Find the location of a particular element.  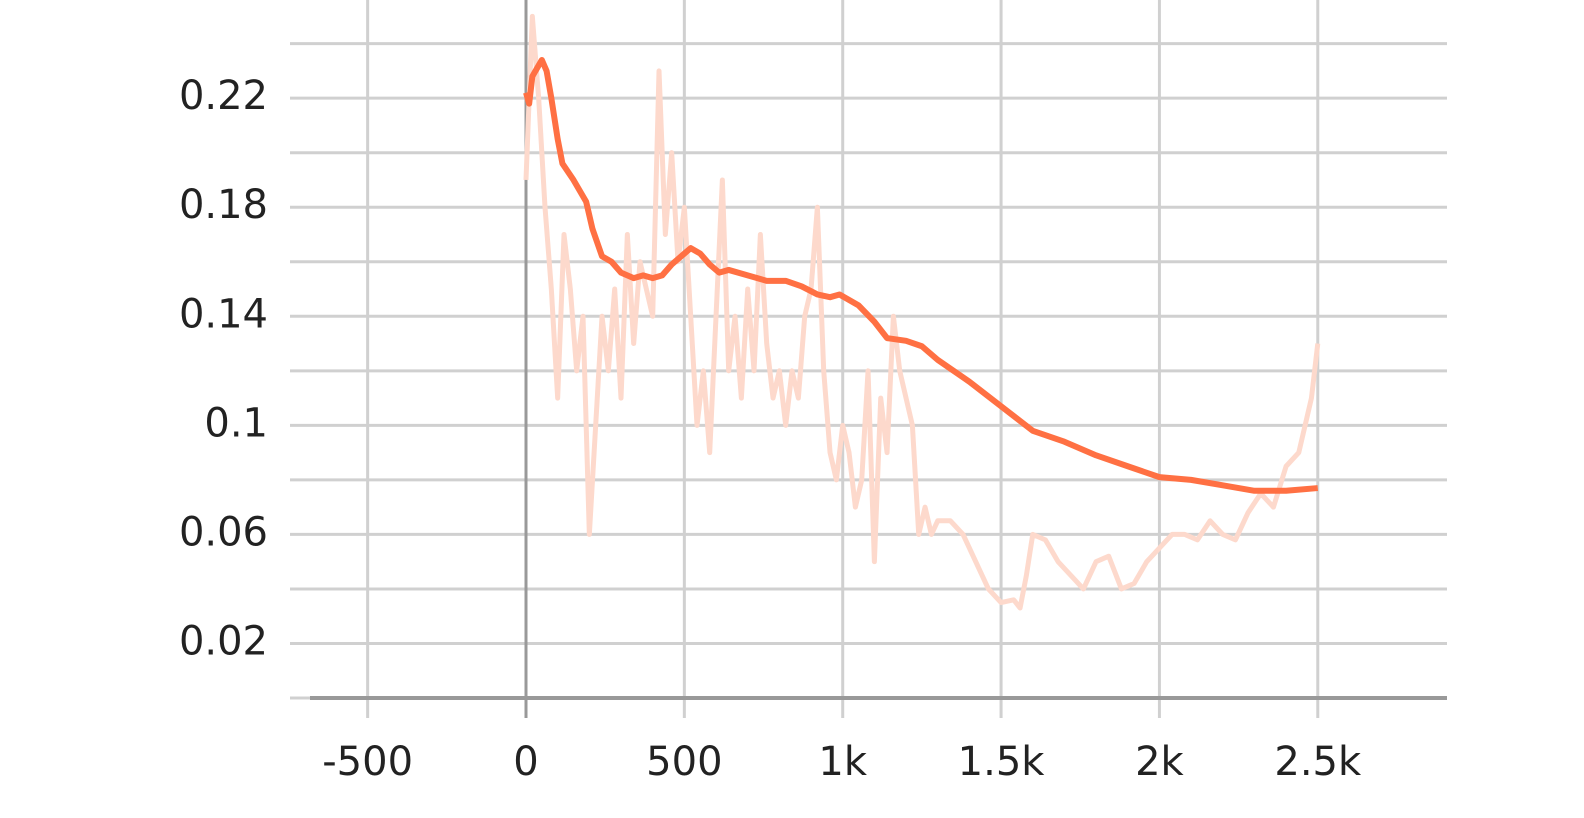

y-tick-label: 0.14 is located at coordinates (223, 314).